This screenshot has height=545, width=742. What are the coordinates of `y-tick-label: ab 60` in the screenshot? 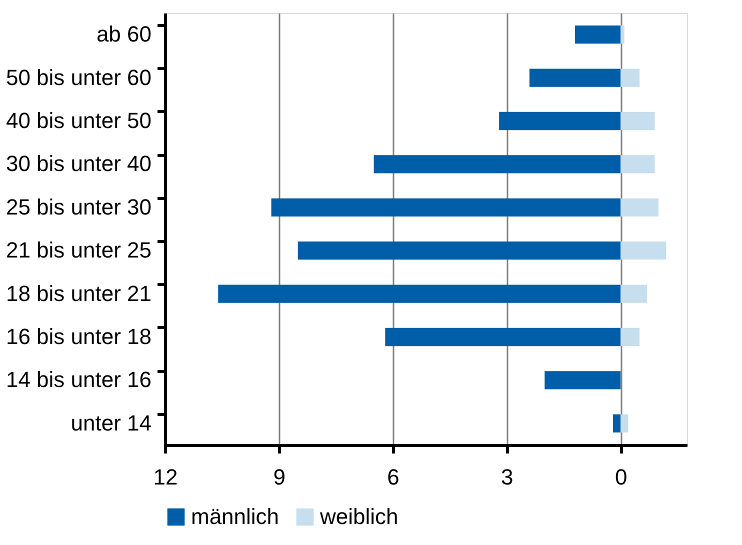 It's located at (124, 34).